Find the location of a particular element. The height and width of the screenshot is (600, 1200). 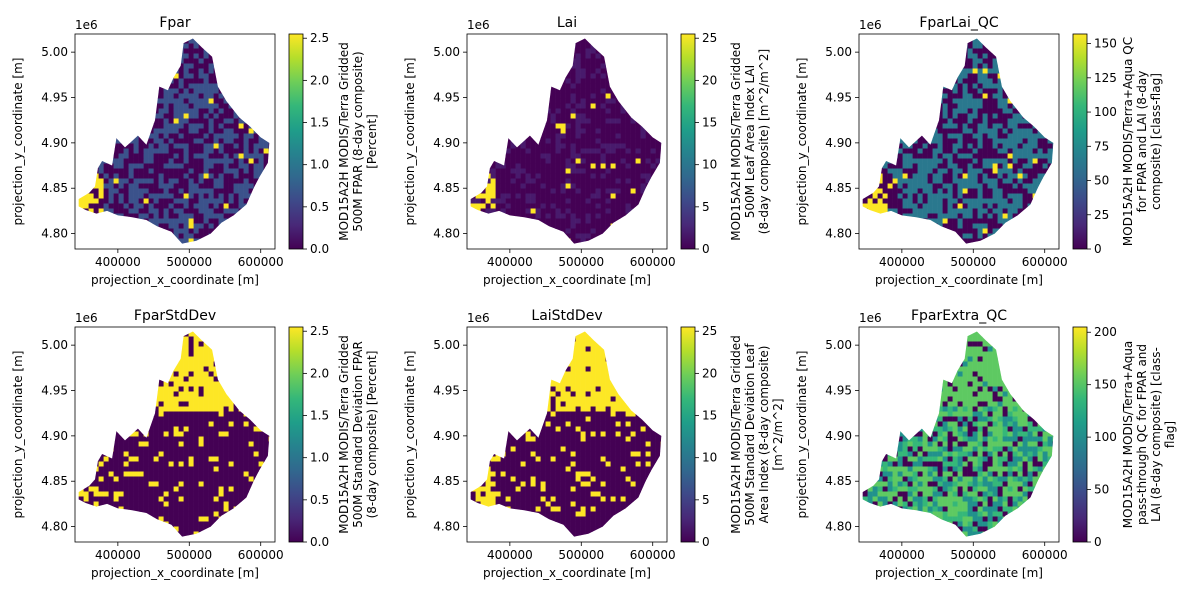

colorbar-tick-label: 10 is located at coordinates (709, 458).